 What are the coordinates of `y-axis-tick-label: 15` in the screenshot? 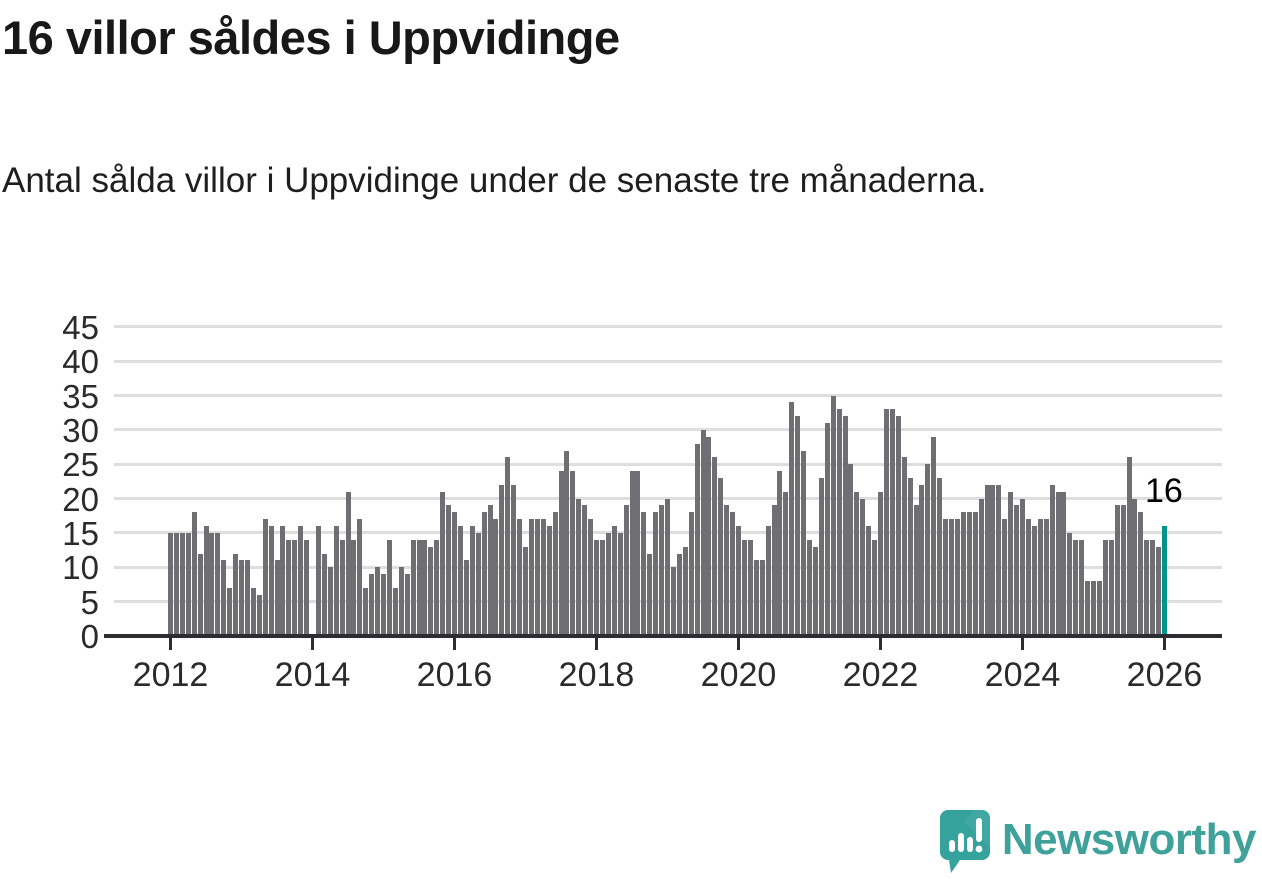 It's located at (80, 533).